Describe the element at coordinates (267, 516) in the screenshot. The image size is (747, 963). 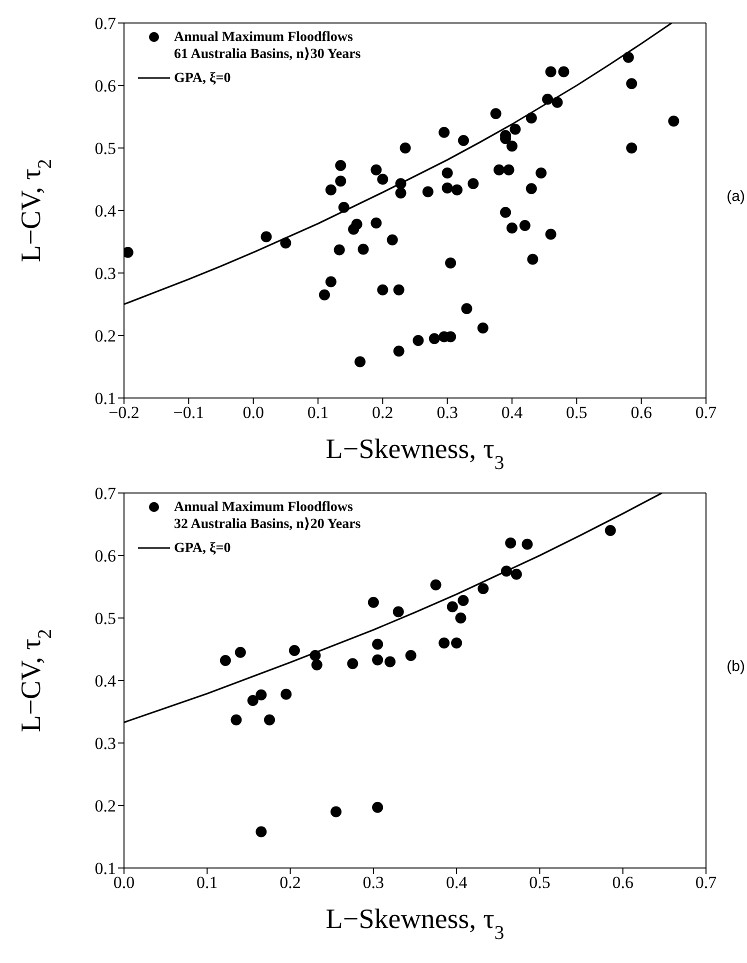
I see `legend-label: Annual Maximum Floodflows 32 Australia Basins, n⟩20 Years` at that location.